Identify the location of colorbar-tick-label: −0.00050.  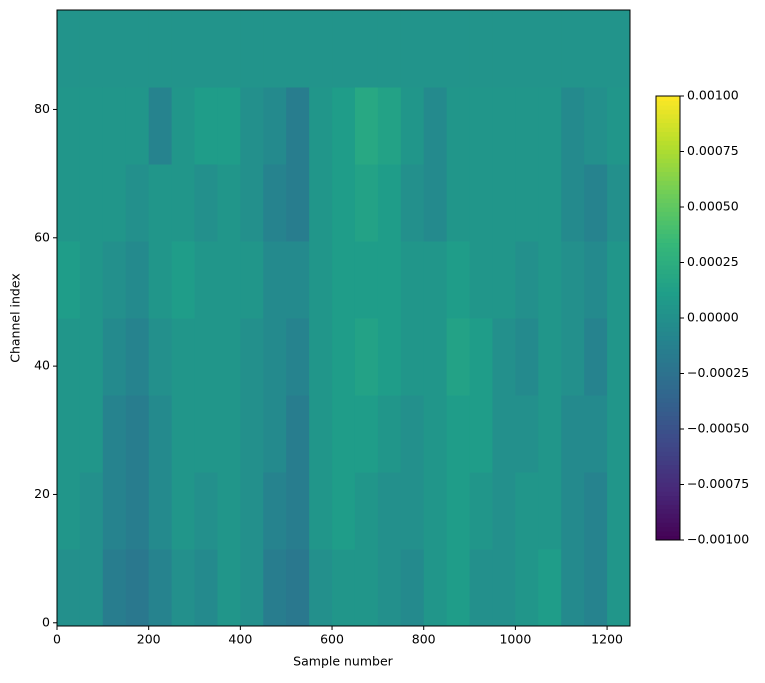
(718, 428).